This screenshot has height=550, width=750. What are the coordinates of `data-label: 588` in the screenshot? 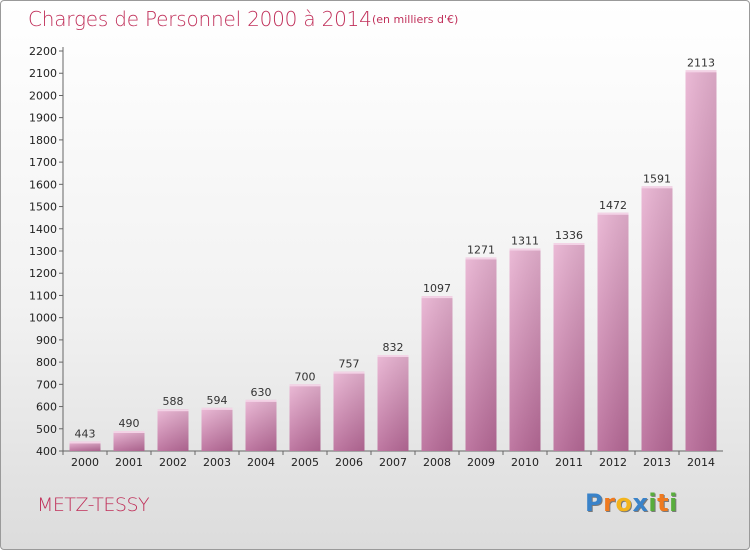 It's located at (173, 401).